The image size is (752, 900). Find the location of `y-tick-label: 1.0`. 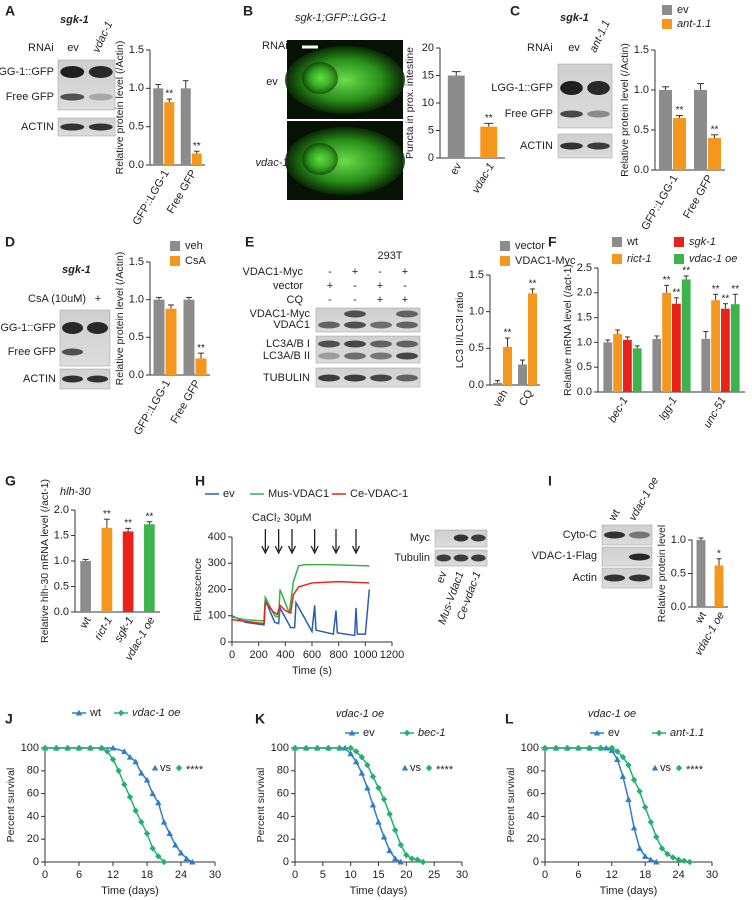

y-tick-label: 1.0 is located at coordinates (584, 342).